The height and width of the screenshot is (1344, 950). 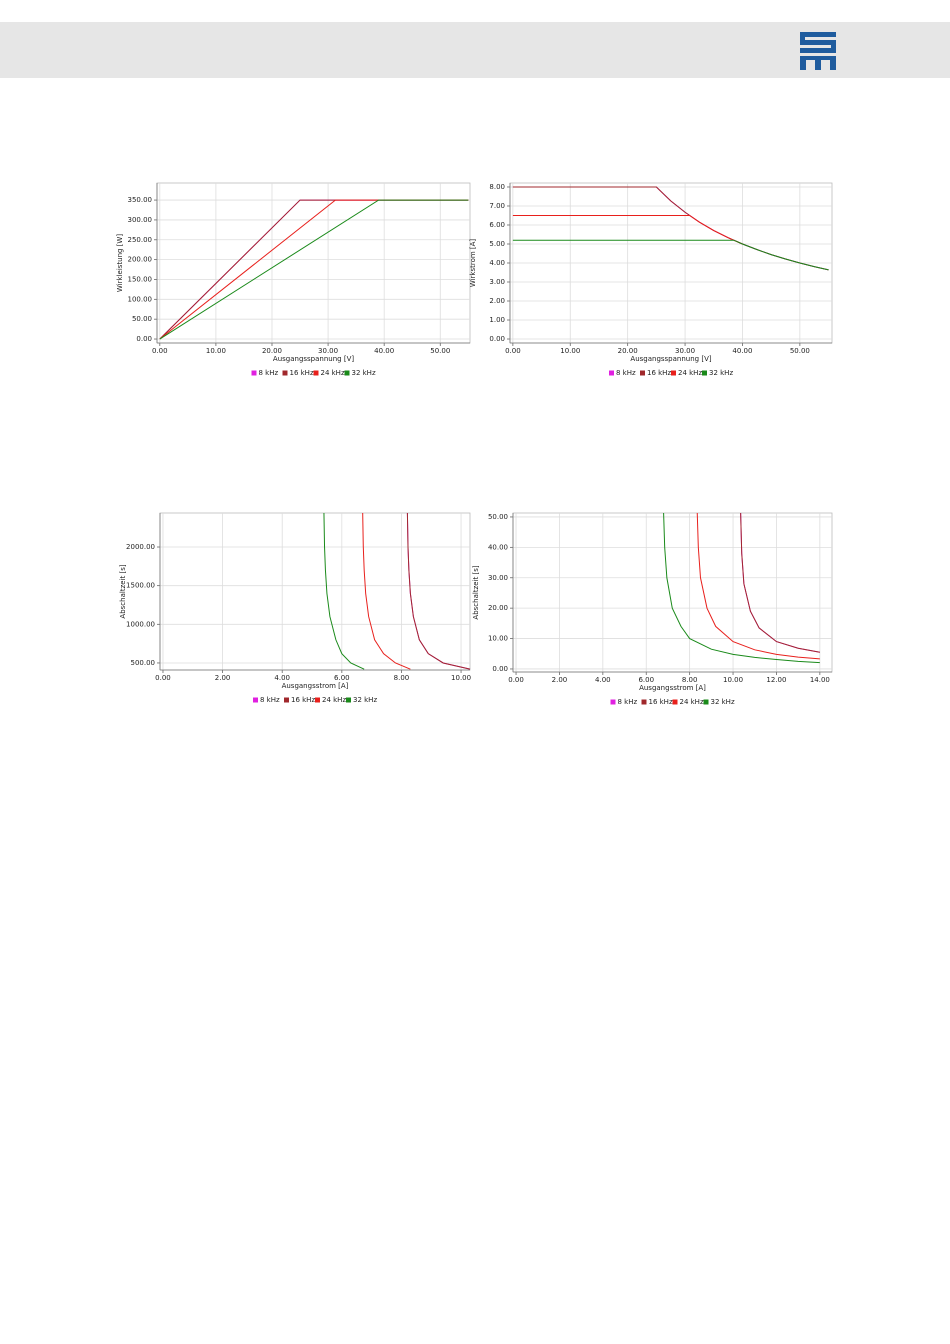 I want to click on y-axis-label: Wirkleistung [W], so click(x=120, y=263).